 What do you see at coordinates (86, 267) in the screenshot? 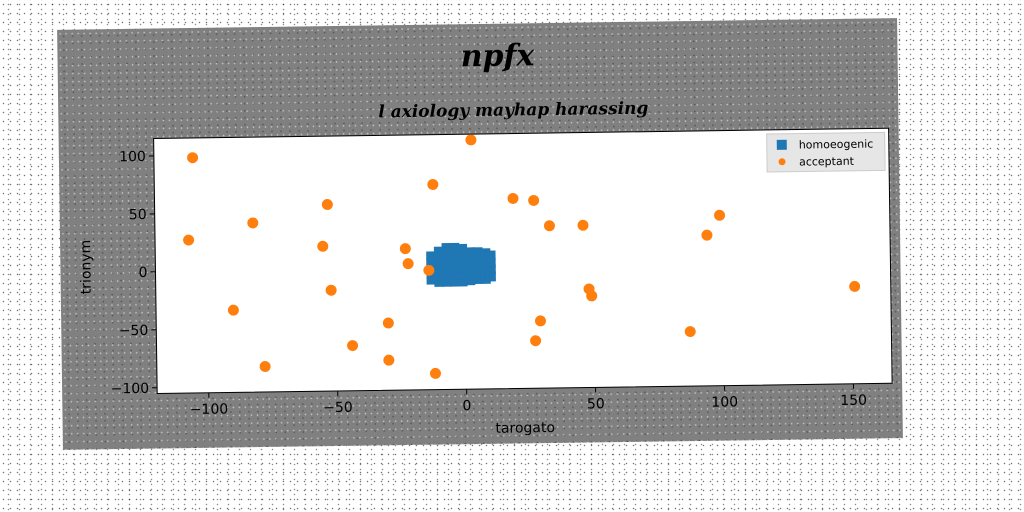
I see `y-axis-label: trionym` at bounding box center [86, 267].